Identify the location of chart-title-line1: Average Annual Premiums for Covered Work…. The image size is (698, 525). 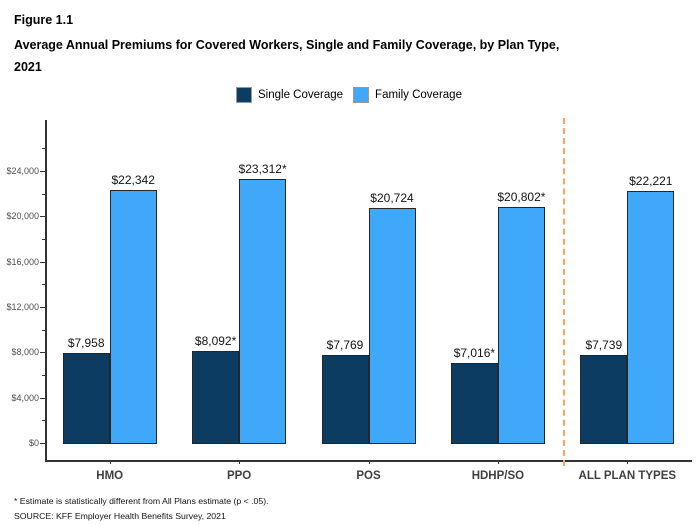
(287, 45).